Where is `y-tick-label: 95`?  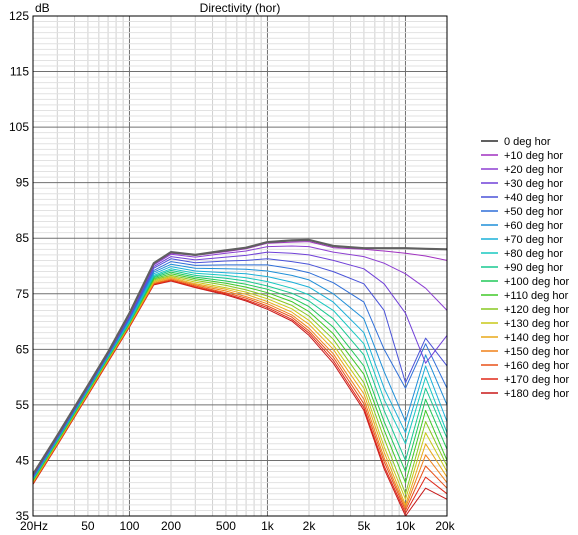
y-tick-label: 95 is located at coordinates (23, 183).